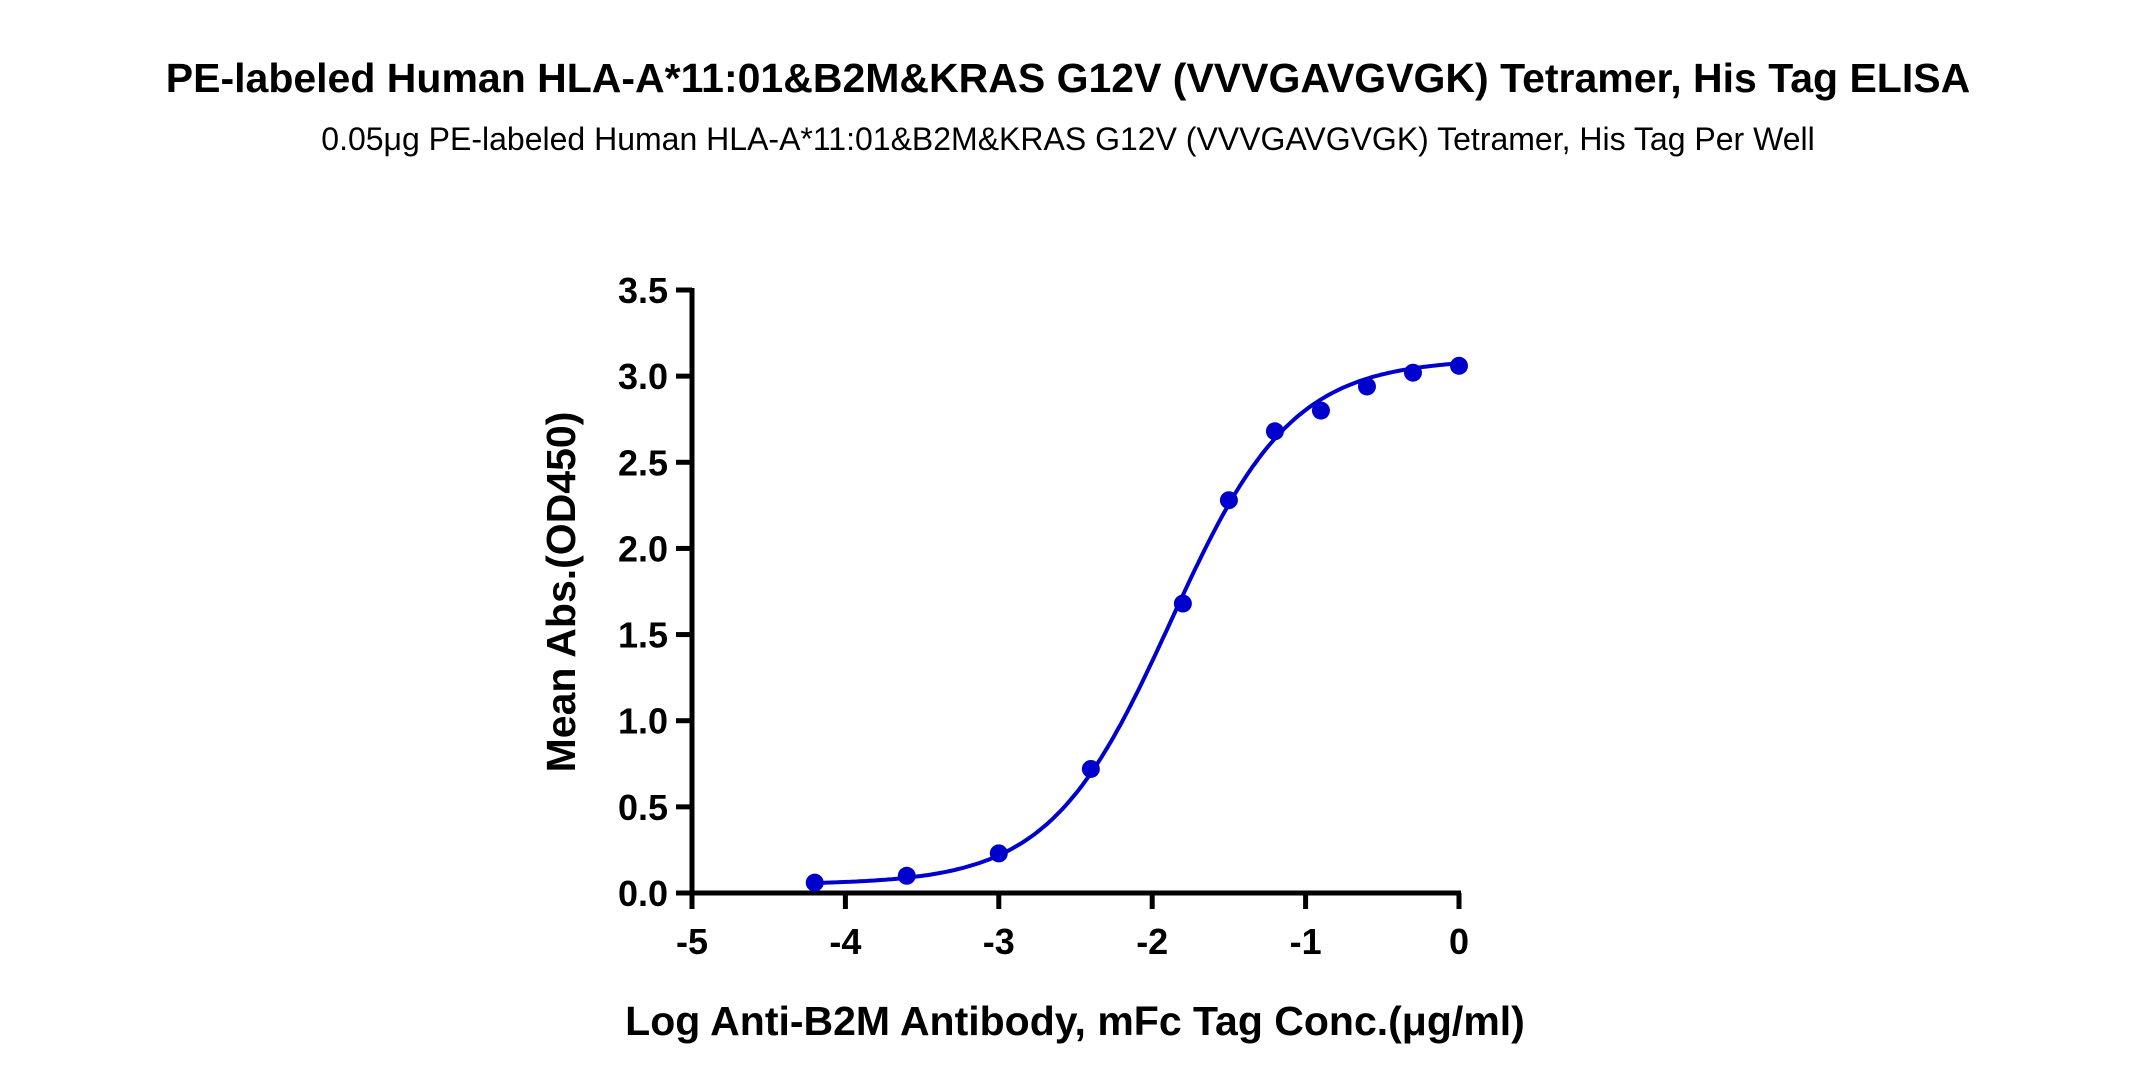 The image size is (2137, 1092). What do you see at coordinates (999, 941) in the screenshot?
I see `x-tick-label: -3` at bounding box center [999, 941].